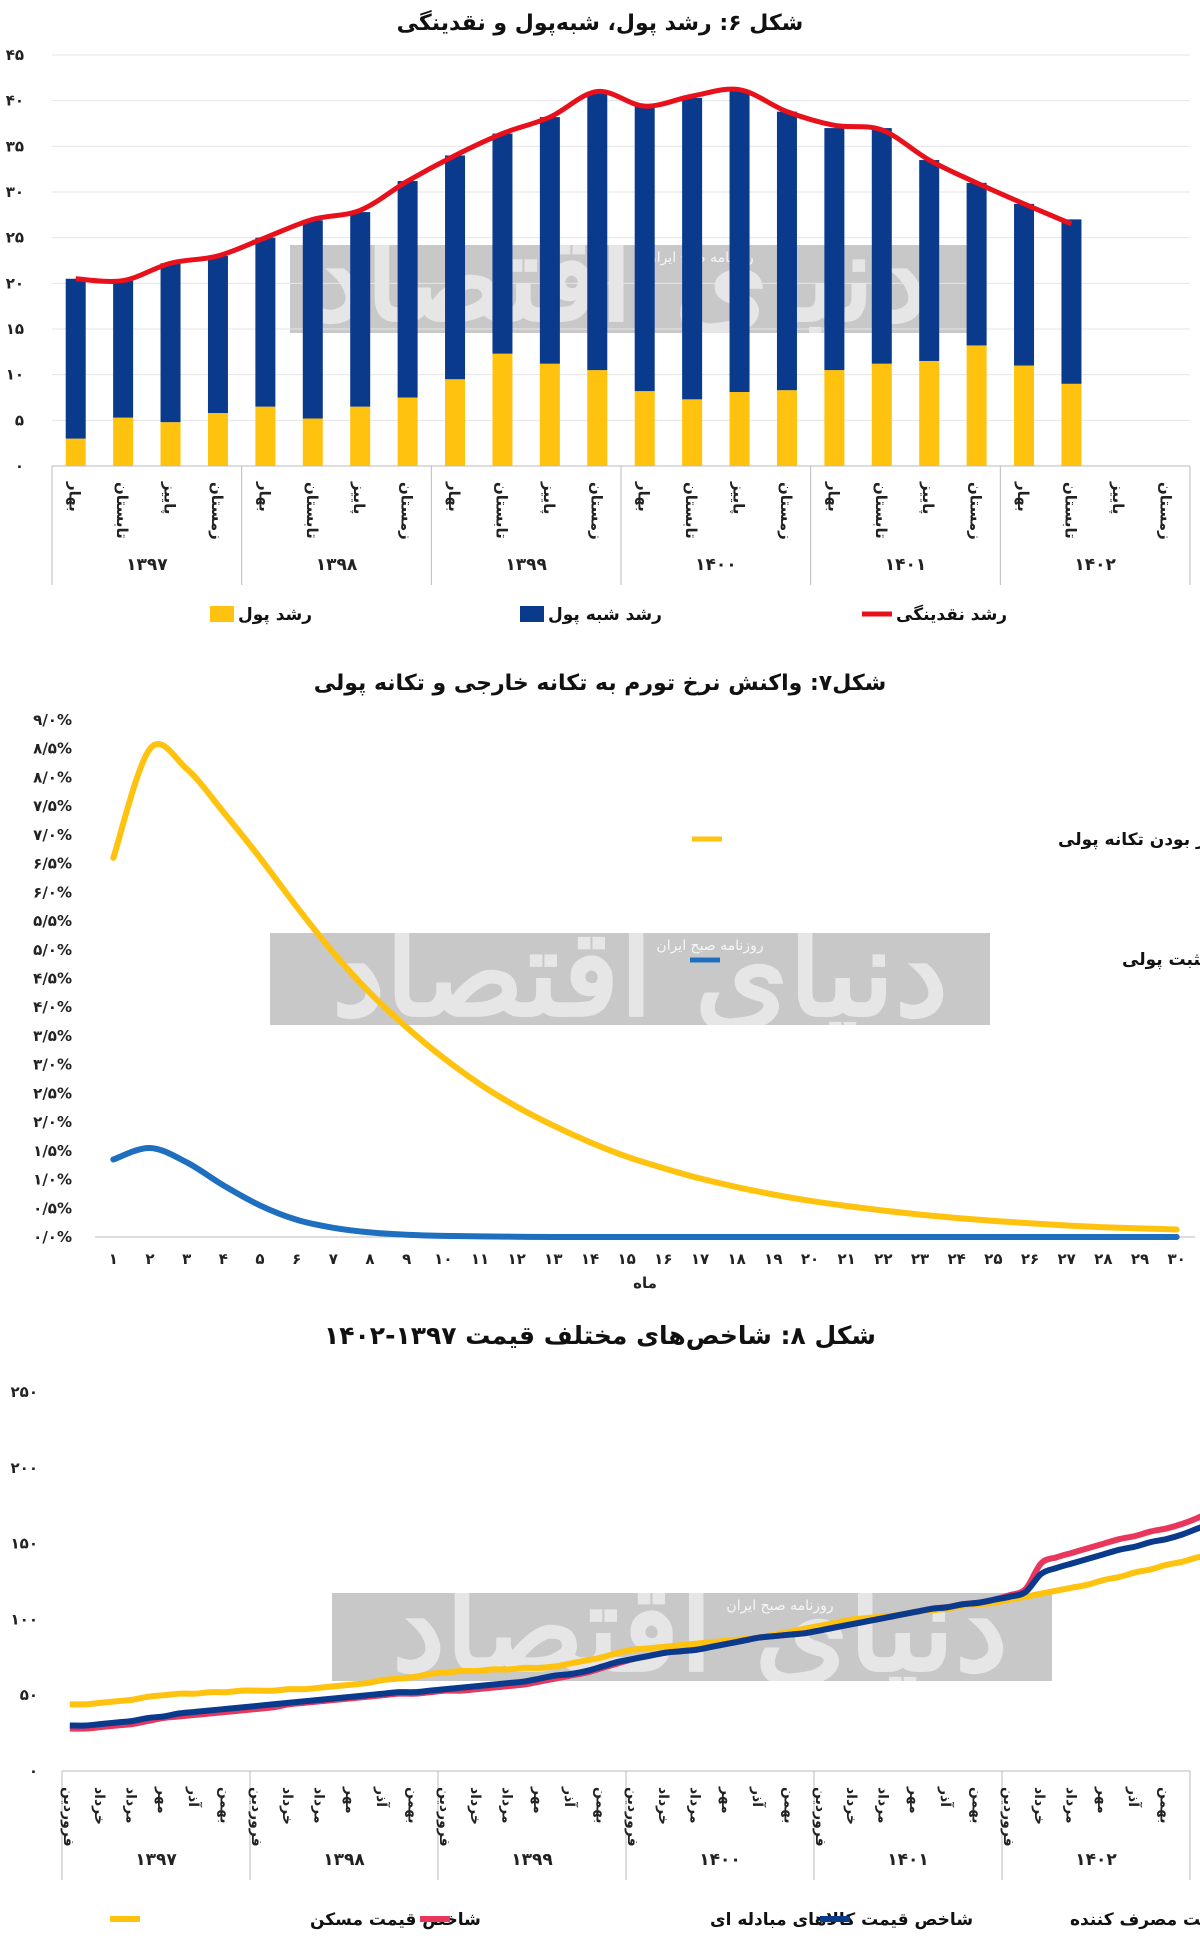 Image resolution: width=1200 pixels, height=1959 pixels. What do you see at coordinates (337, 565) in the screenshot?
I see `x-tick-year: ۱۳۹۸` at bounding box center [337, 565].